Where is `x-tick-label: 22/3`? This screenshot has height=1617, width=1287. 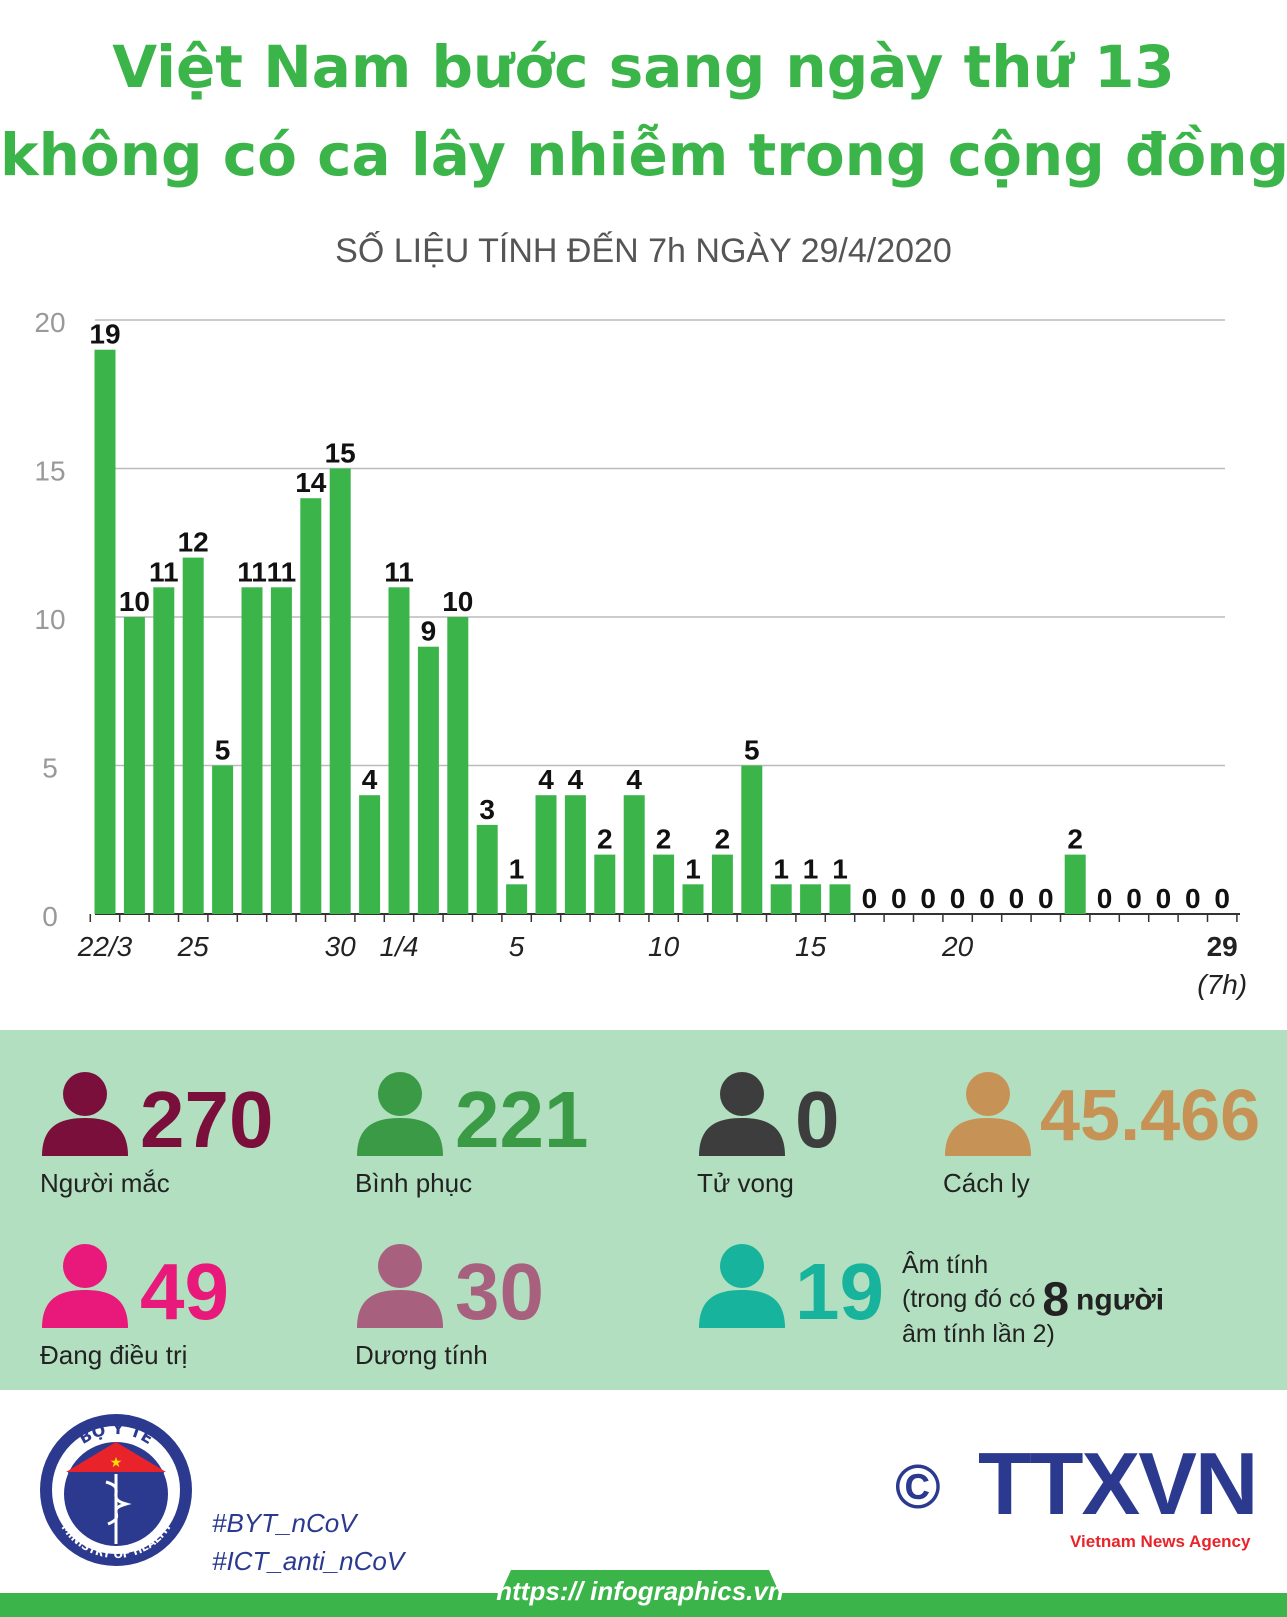
x-tick-label: 22/3 is located at coordinates (105, 946).